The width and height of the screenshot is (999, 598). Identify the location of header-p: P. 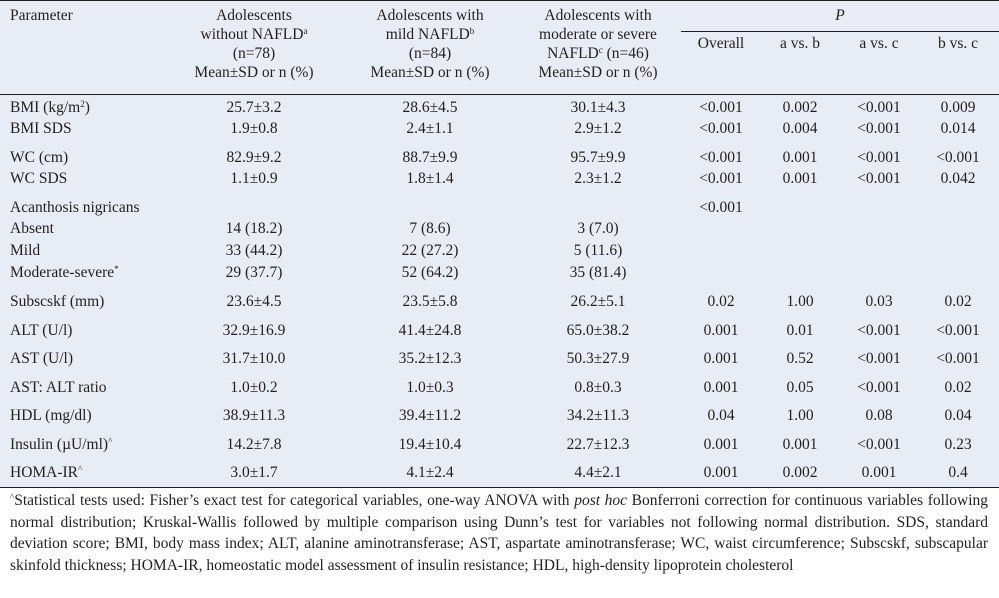
(840, 15).